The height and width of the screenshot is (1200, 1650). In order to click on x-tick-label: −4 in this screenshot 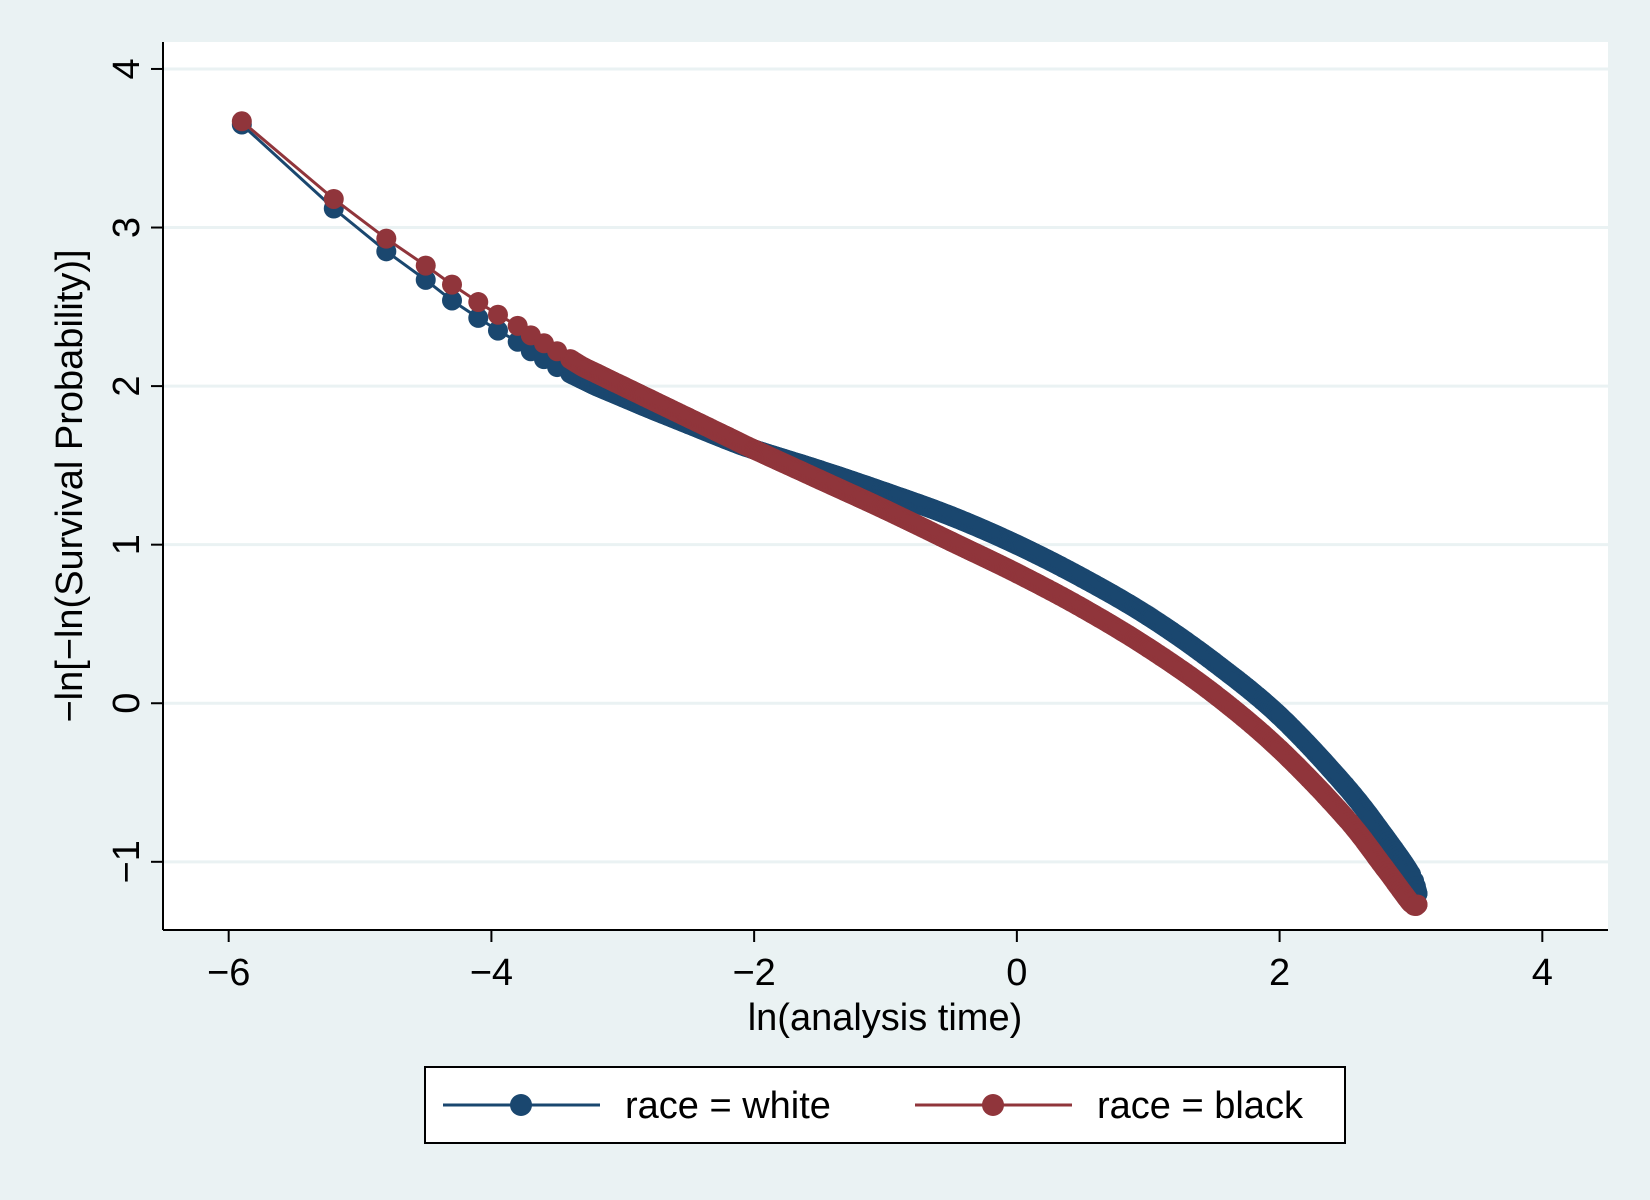, I will do `click(491, 973)`.